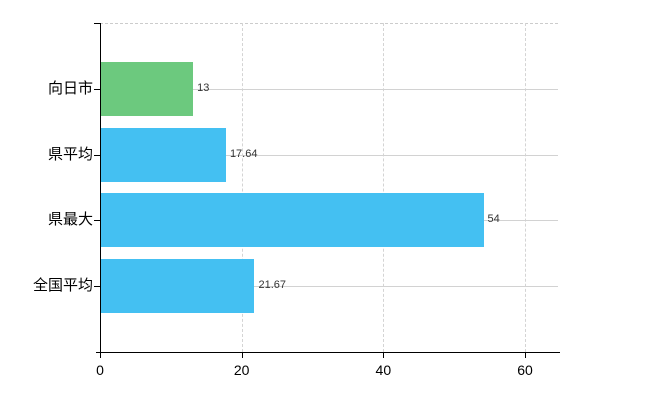  I want to click on category-label: 県最大, so click(70, 220).